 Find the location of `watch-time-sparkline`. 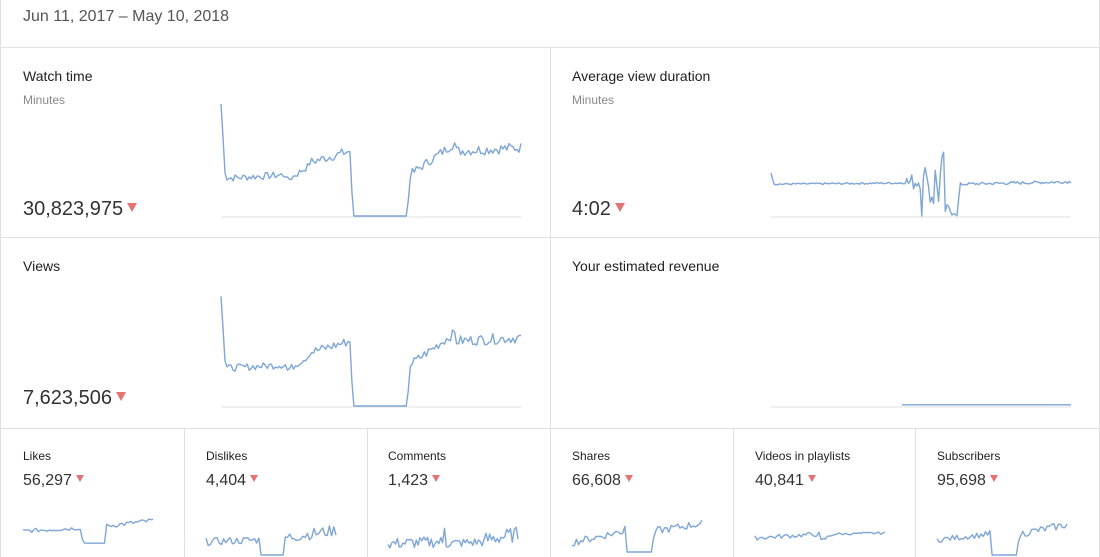

watch-time-sparkline is located at coordinates (371, 160).